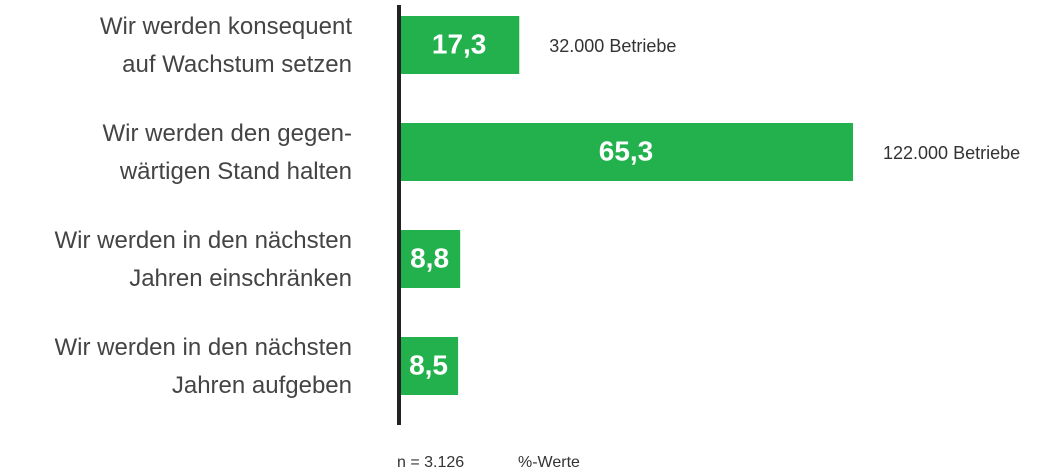 This screenshot has width=1057, height=472. Describe the element at coordinates (226, 45) in the screenshot. I see `category-label: Wir werden konsequent auf Wachstum setzen` at that location.